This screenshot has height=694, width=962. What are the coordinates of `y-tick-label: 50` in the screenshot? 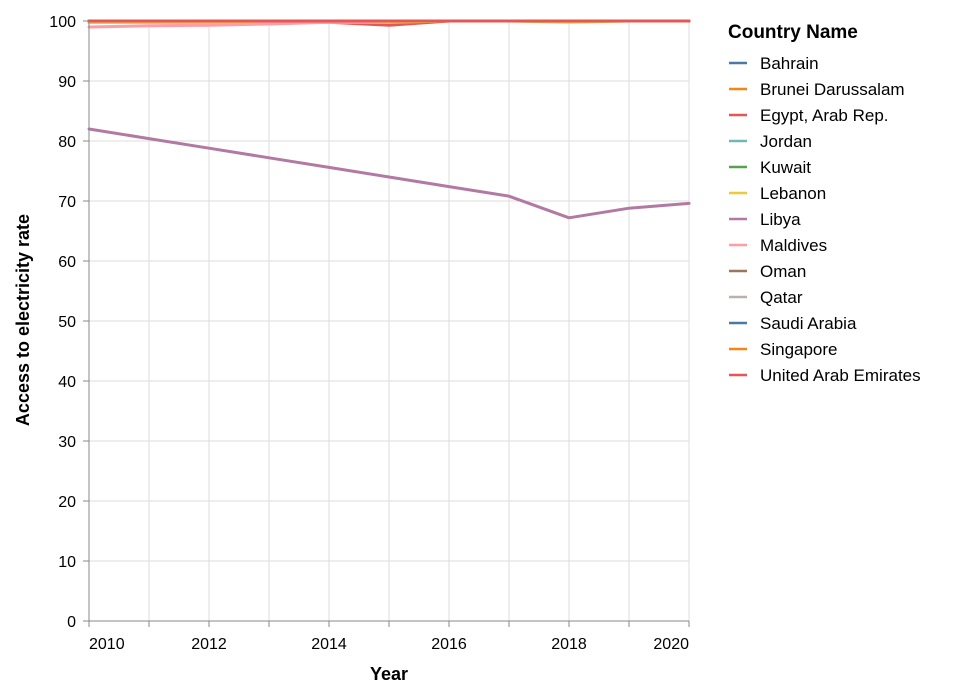 It's located at (67, 322).